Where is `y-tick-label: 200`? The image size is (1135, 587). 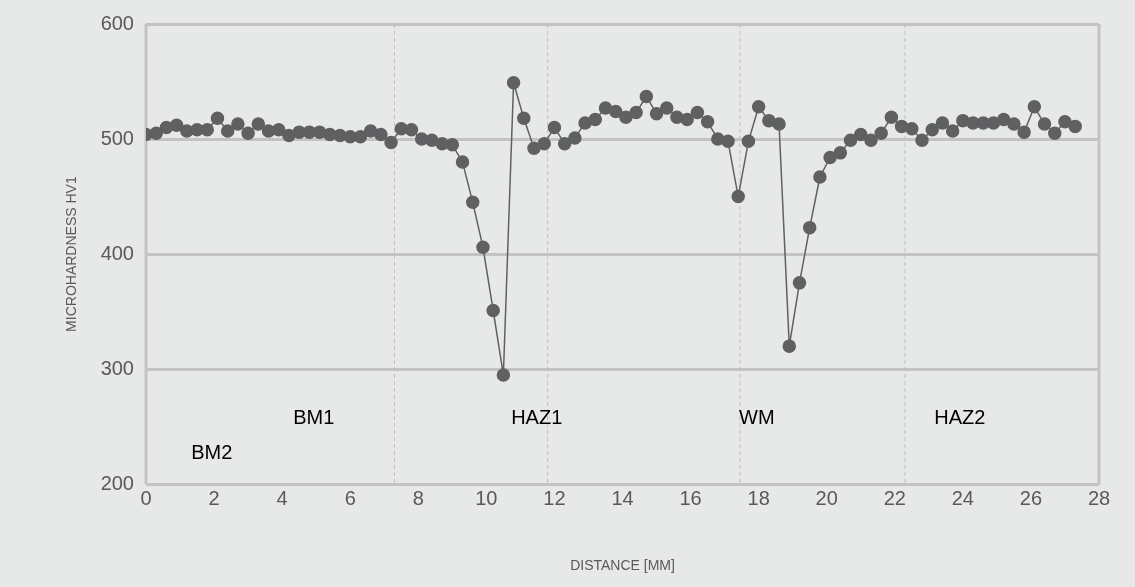
y-tick-label: 200 is located at coordinates (117, 482).